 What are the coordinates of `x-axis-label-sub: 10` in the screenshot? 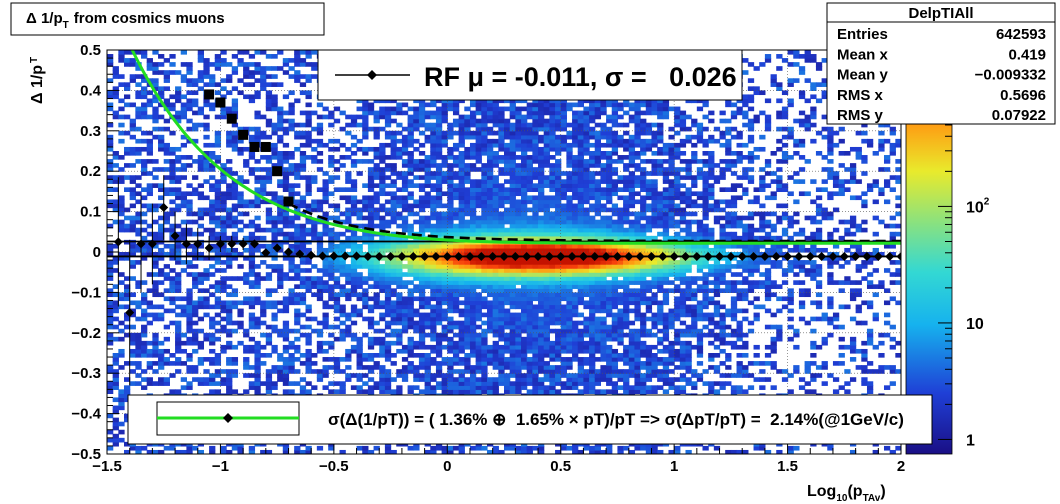 It's located at (842, 498).